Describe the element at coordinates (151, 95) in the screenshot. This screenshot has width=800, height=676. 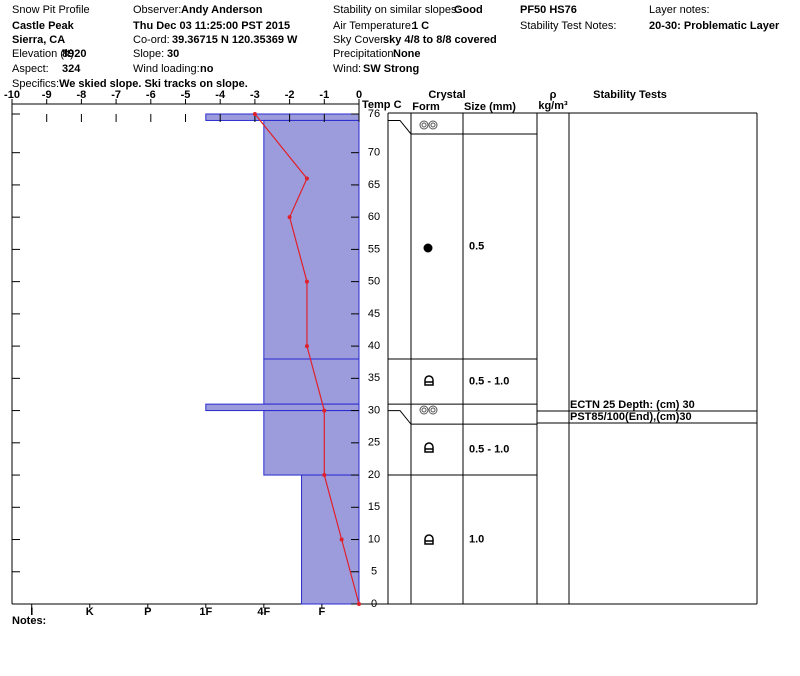
I see `x-tick-label: -6` at that location.